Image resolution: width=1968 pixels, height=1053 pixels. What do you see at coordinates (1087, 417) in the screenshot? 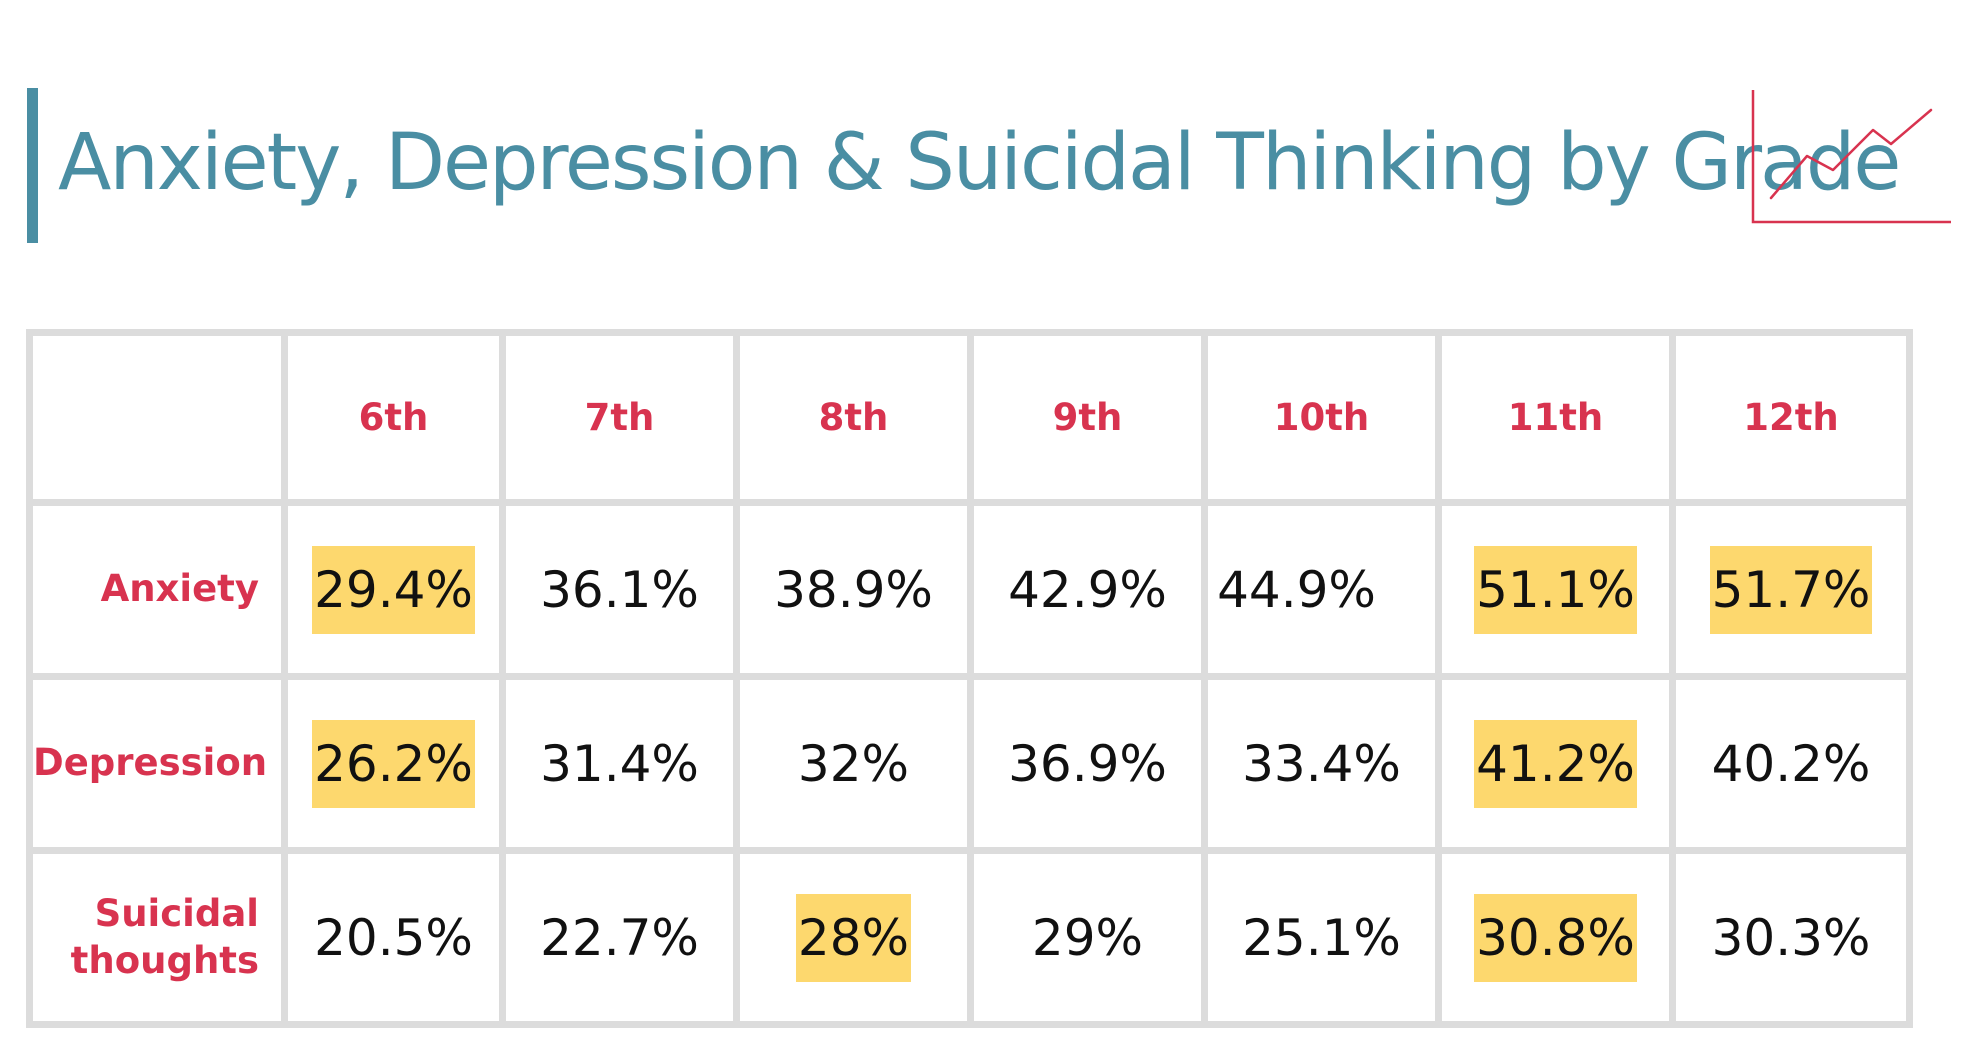
I see `column-header: 9th` at bounding box center [1087, 417].